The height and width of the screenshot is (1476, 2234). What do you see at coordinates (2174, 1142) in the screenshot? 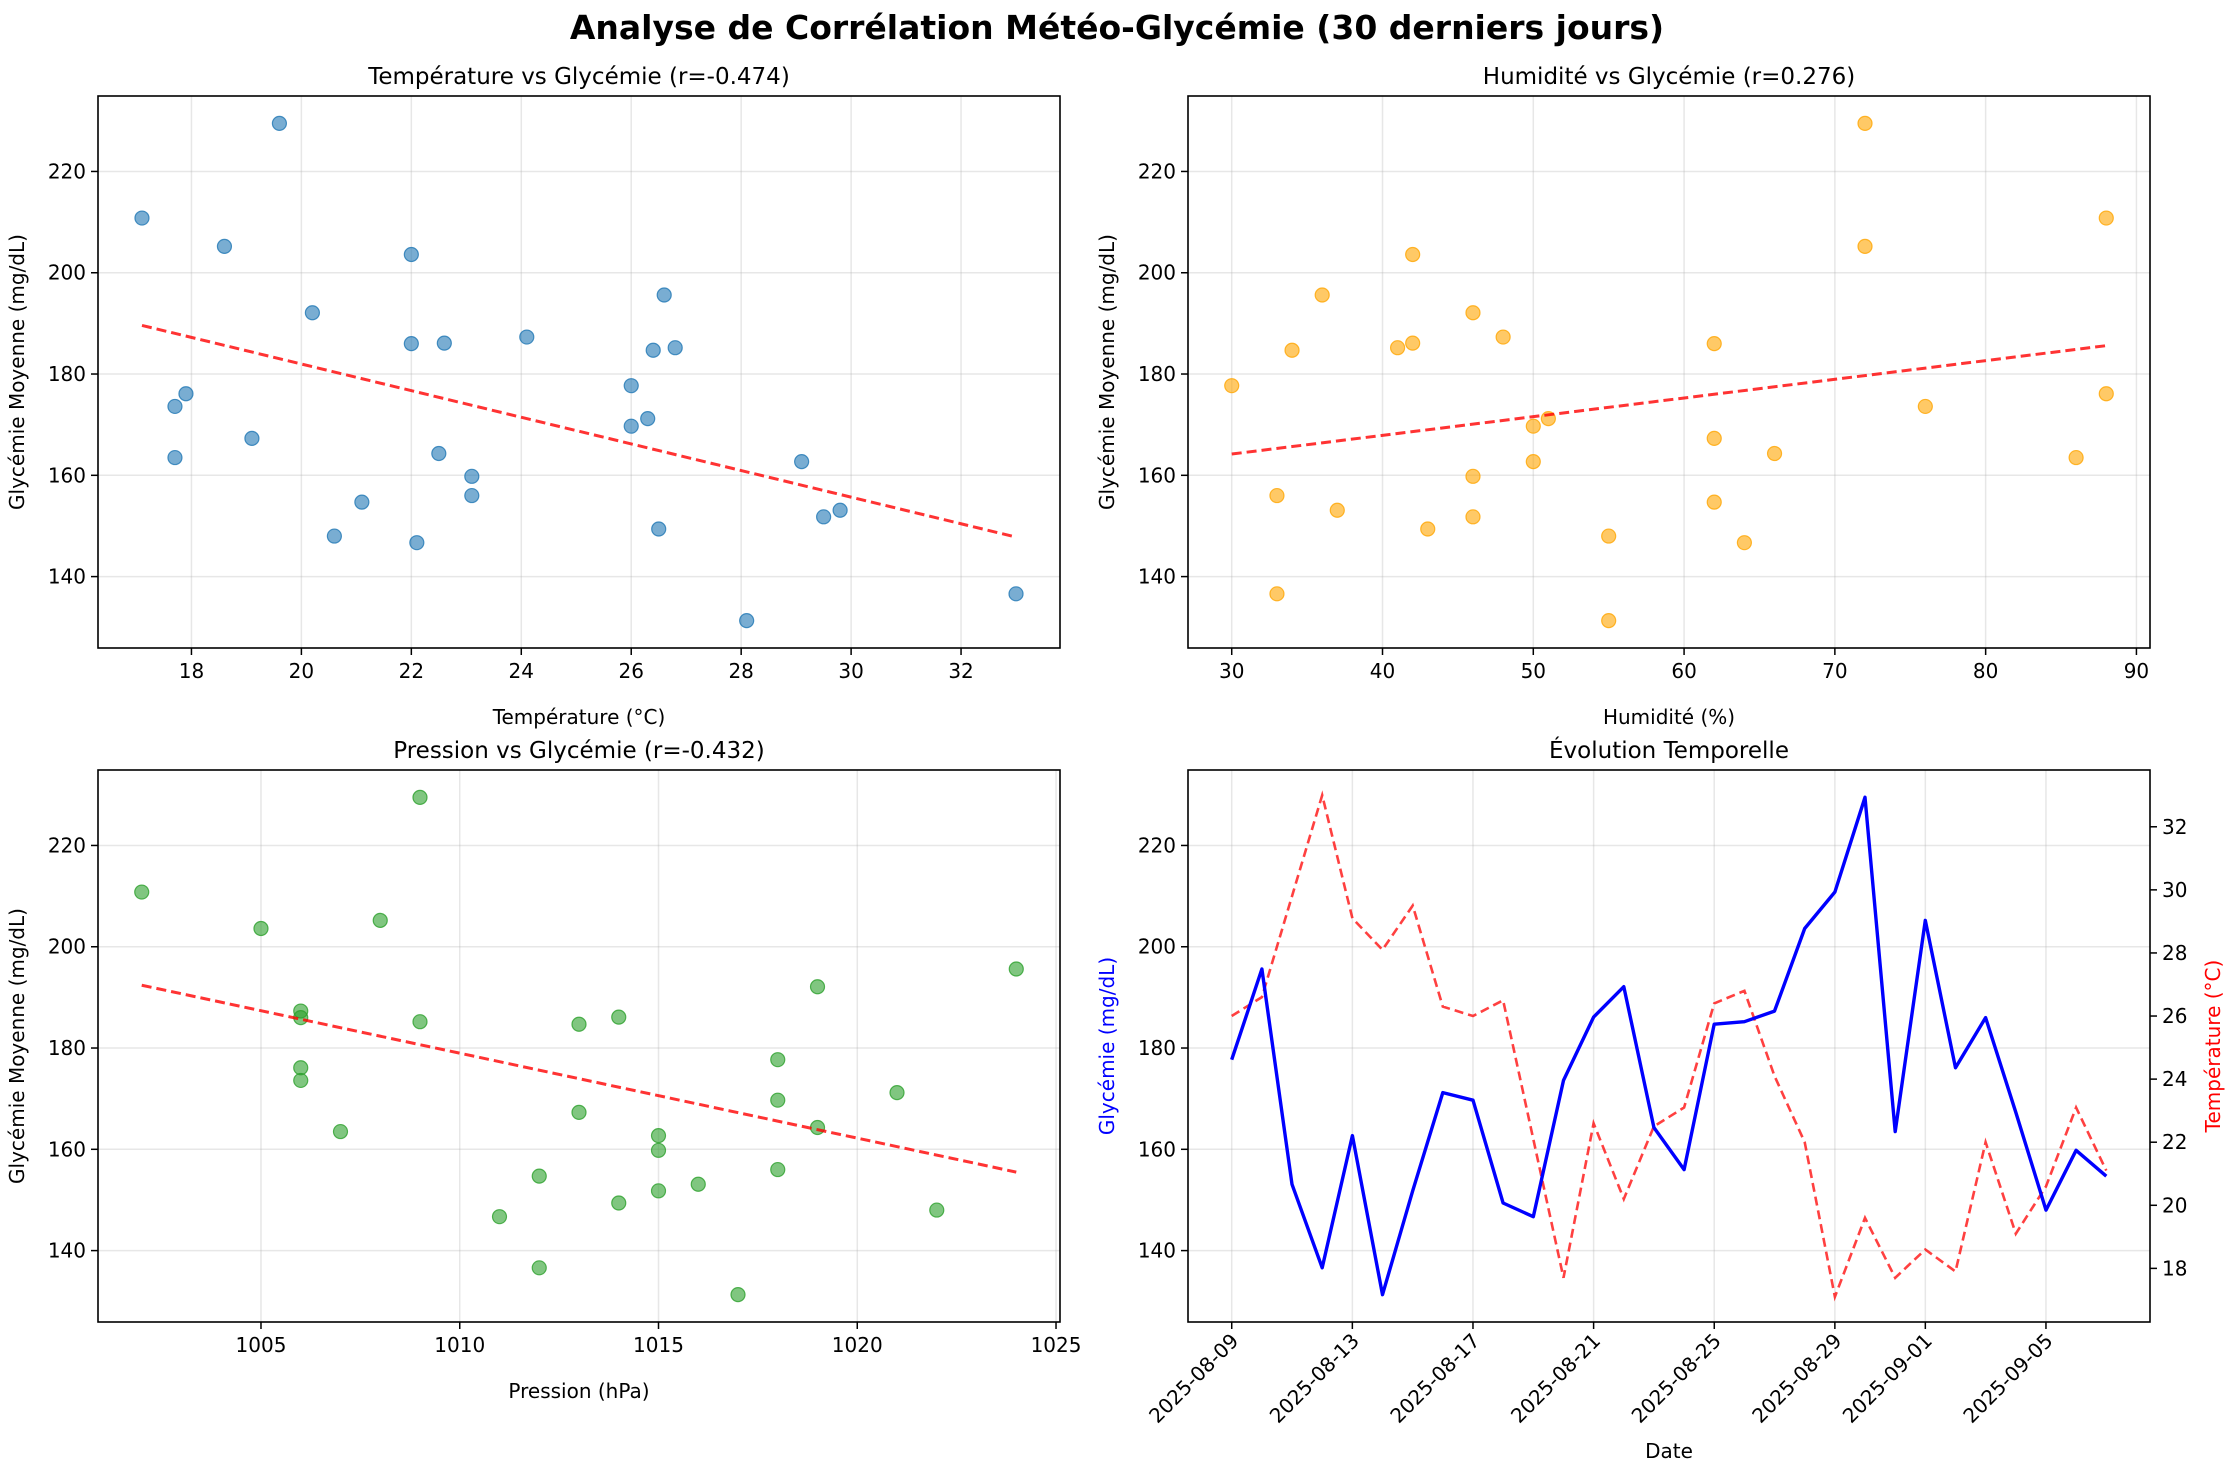
I see `timeseries-ytick-right-label: 22` at bounding box center [2174, 1142].